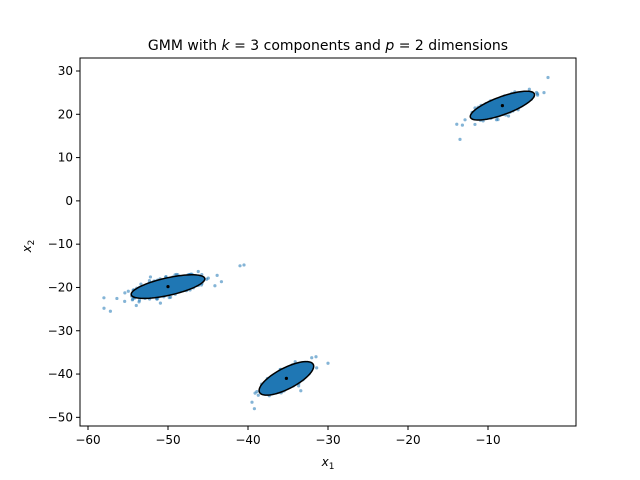  I want to click on x-tick-label: −10, so click(487, 440).